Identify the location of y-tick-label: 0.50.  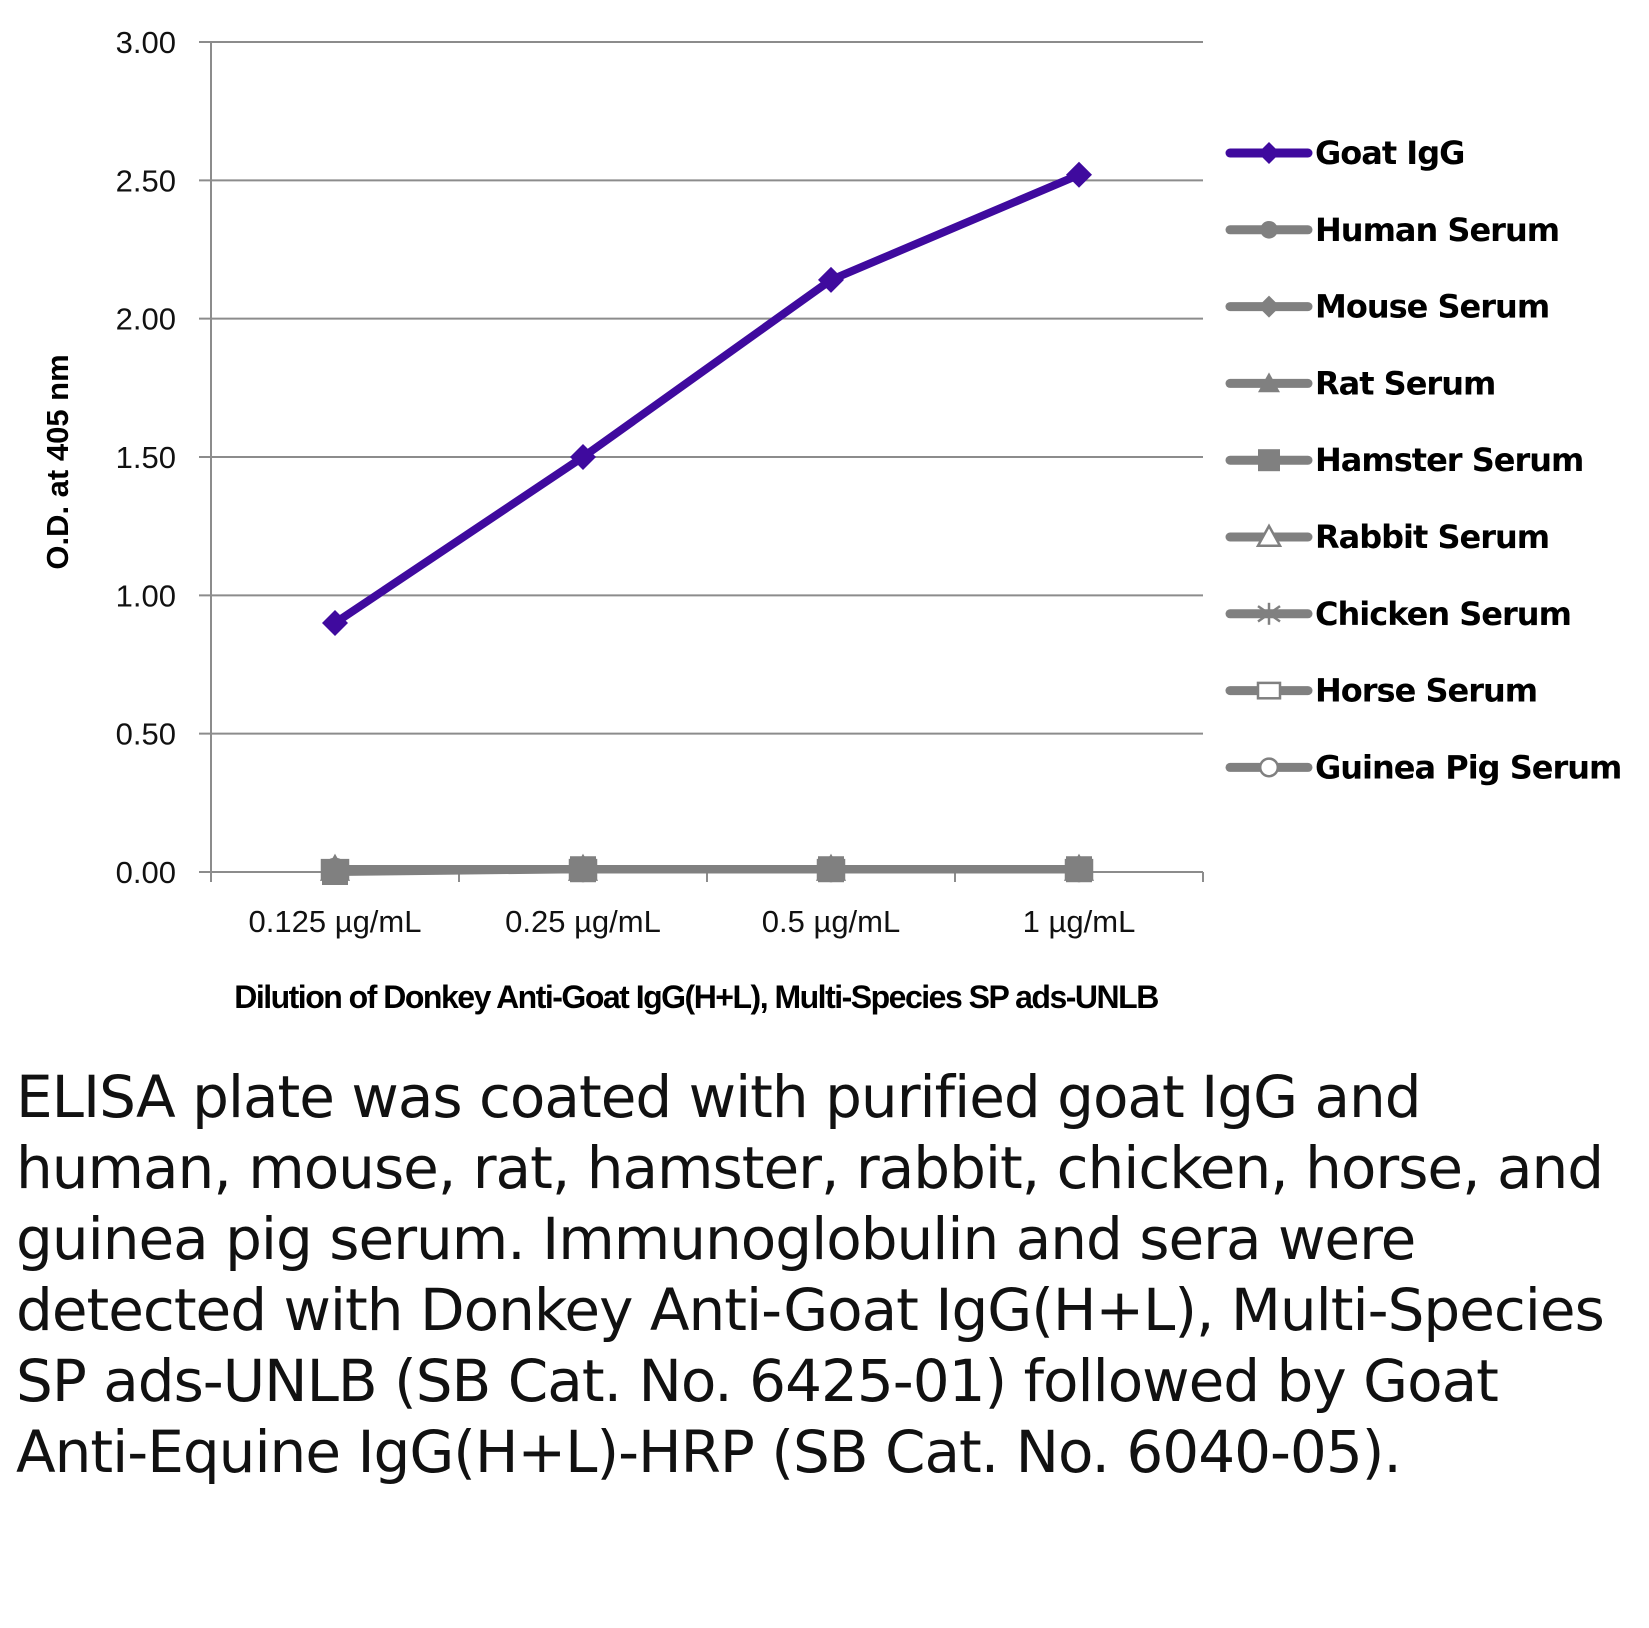
(146, 734).